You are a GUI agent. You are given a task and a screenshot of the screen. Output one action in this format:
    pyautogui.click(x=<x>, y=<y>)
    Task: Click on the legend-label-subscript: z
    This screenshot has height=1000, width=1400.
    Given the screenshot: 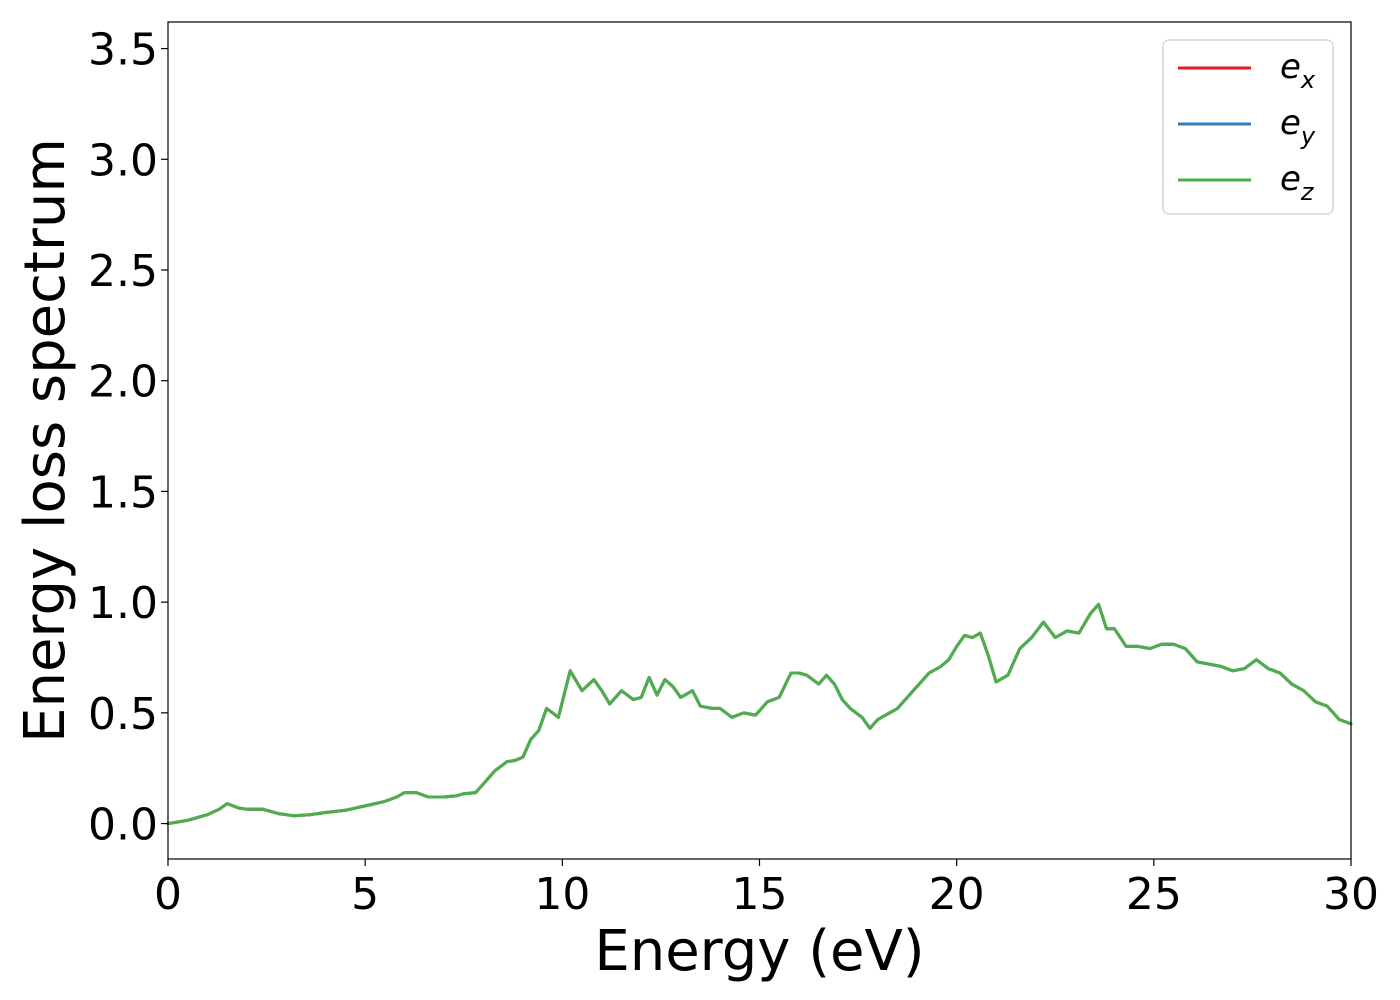 What is the action you would take?
    pyautogui.click(x=1307, y=192)
    